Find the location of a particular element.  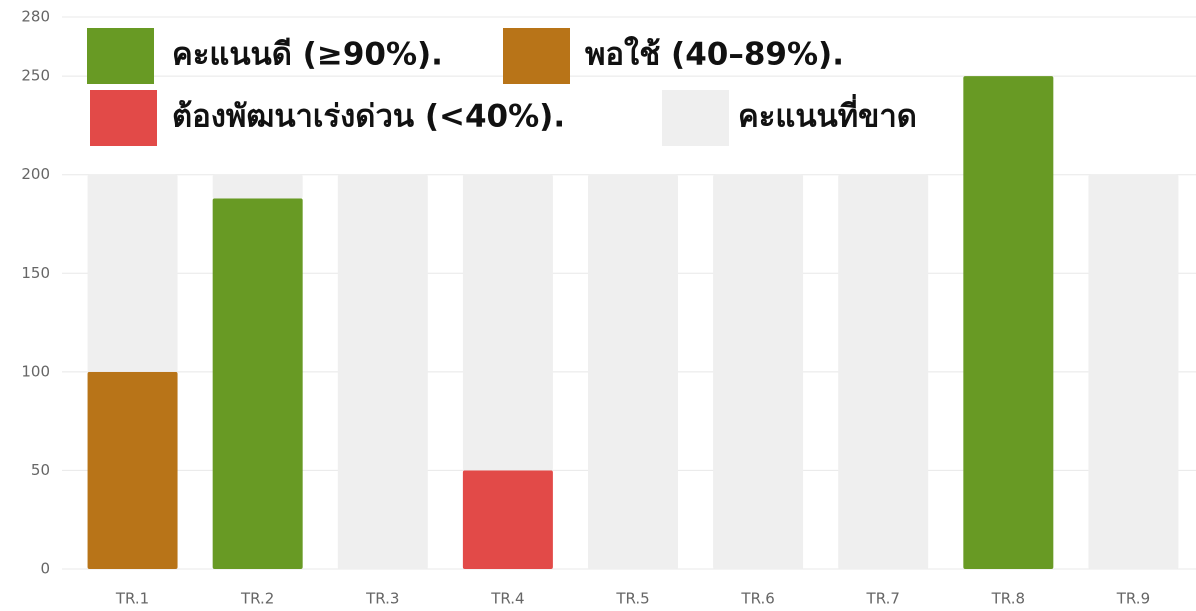

x-tick-label: TR.1 is located at coordinates (132, 599).